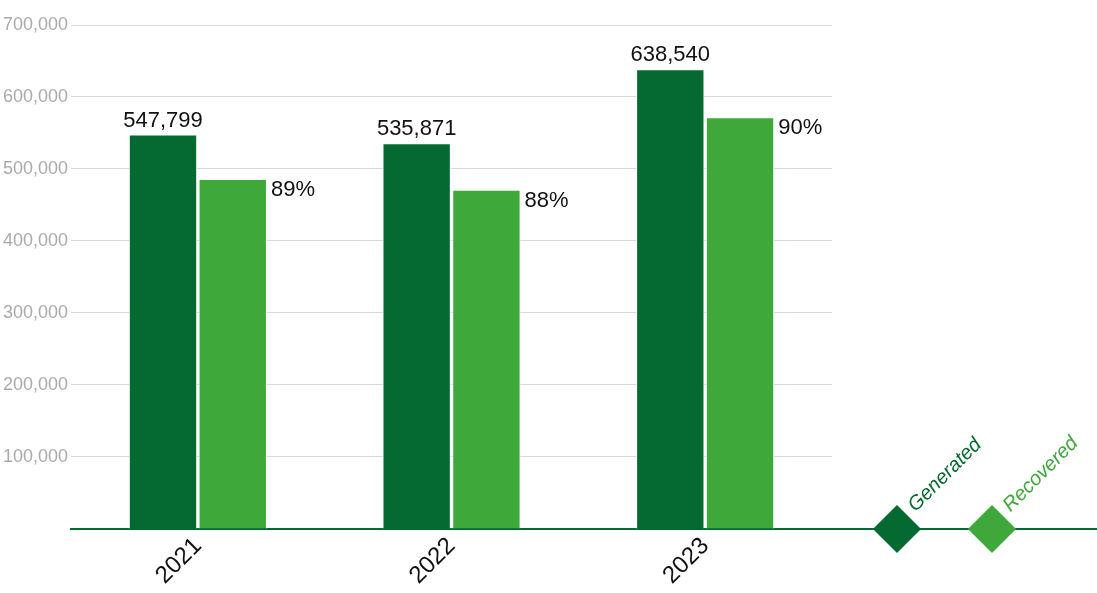  Describe the element at coordinates (546, 199) in the screenshot. I see `annotation: 88%` at that location.